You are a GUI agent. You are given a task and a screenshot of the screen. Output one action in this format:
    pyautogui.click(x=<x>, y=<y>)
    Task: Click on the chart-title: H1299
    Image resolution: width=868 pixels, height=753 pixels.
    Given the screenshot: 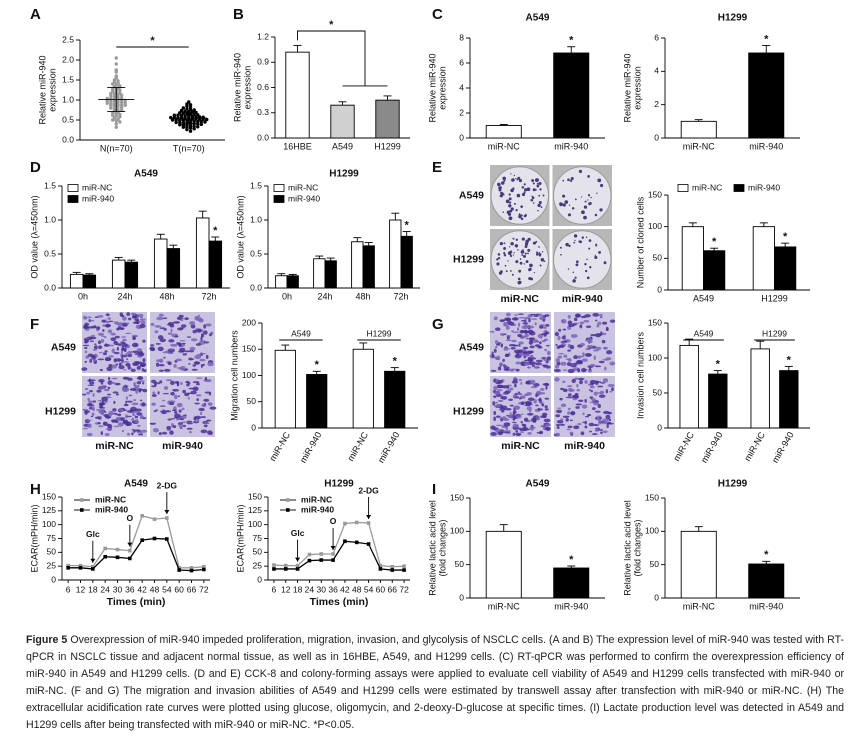 What is the action you would take?
    pyautogui.click(x=733, y=18)
    